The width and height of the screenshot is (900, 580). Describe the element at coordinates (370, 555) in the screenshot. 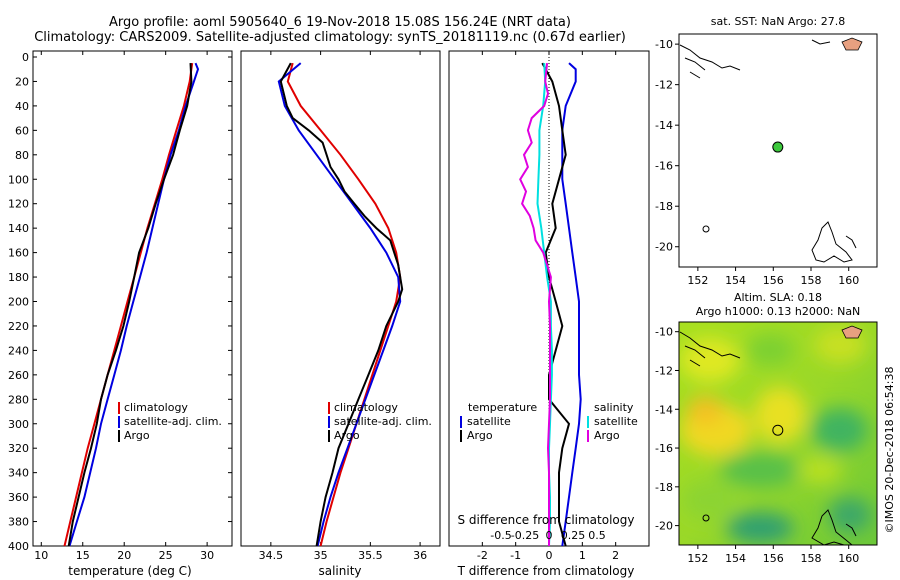

I see `x-tick-label: 35.5` at that location.